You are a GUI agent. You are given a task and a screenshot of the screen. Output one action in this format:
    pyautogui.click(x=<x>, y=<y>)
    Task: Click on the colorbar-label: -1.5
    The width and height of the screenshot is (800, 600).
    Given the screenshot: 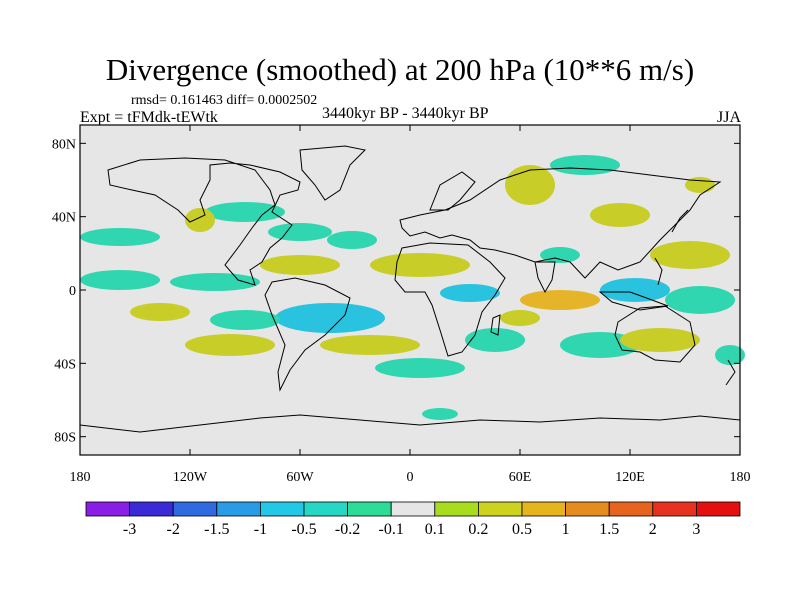 What is the action you would take?
    pyautogui.click(x=216, y=529)
    